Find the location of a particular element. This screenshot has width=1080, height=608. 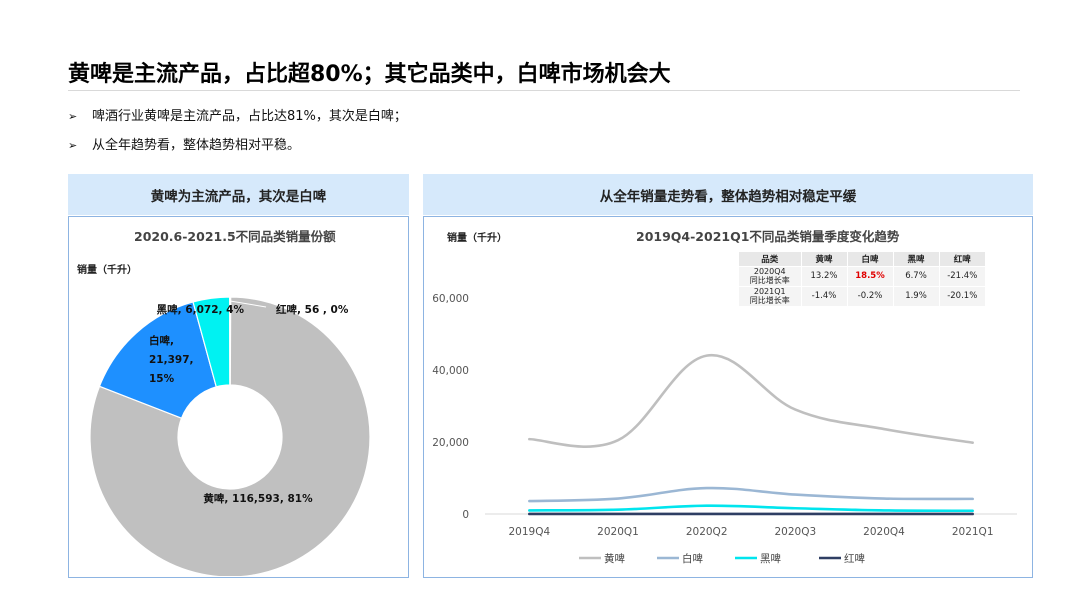

table-header-row: 品类 黄啤 白啤 黑啤 红啤 is located at coordinates (862, 259).